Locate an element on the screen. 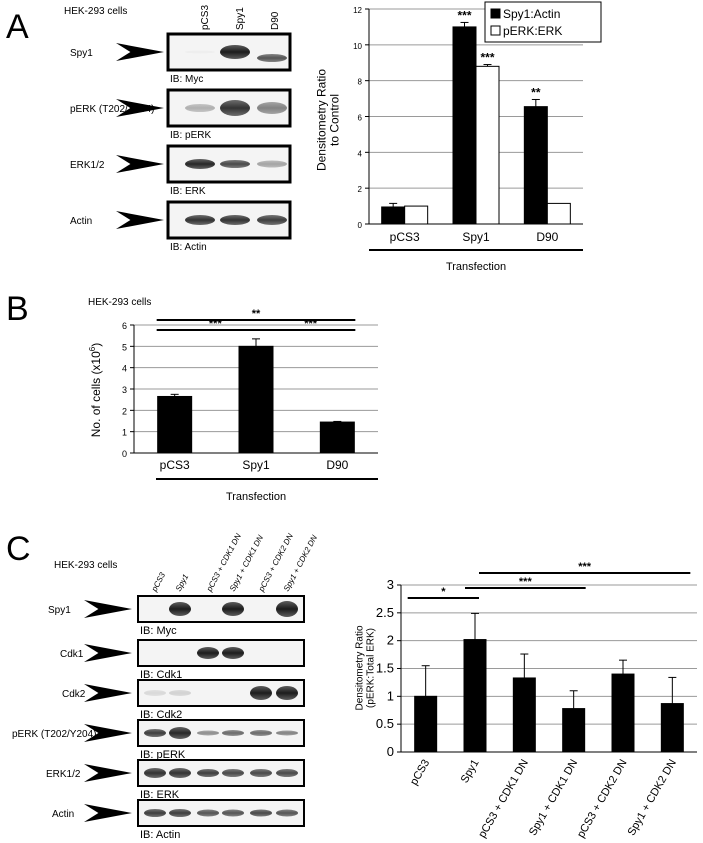 This screenshot has height=843, width=703. significance-label: ** is located at coordinates (536, 92).